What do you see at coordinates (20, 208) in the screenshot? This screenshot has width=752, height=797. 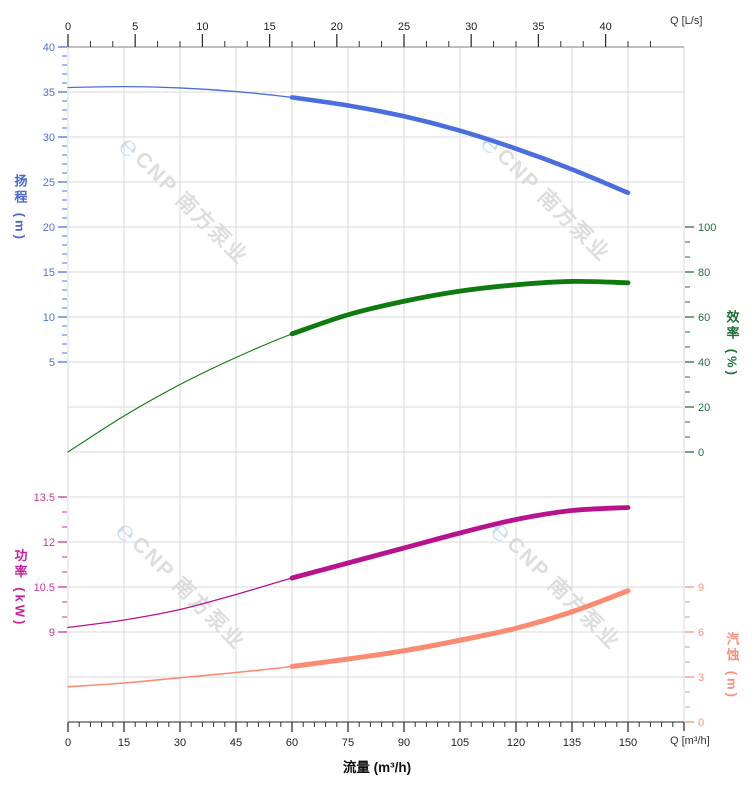 I see `head-axis-label: 扬程 (m)` at bounding box center [20, 208].